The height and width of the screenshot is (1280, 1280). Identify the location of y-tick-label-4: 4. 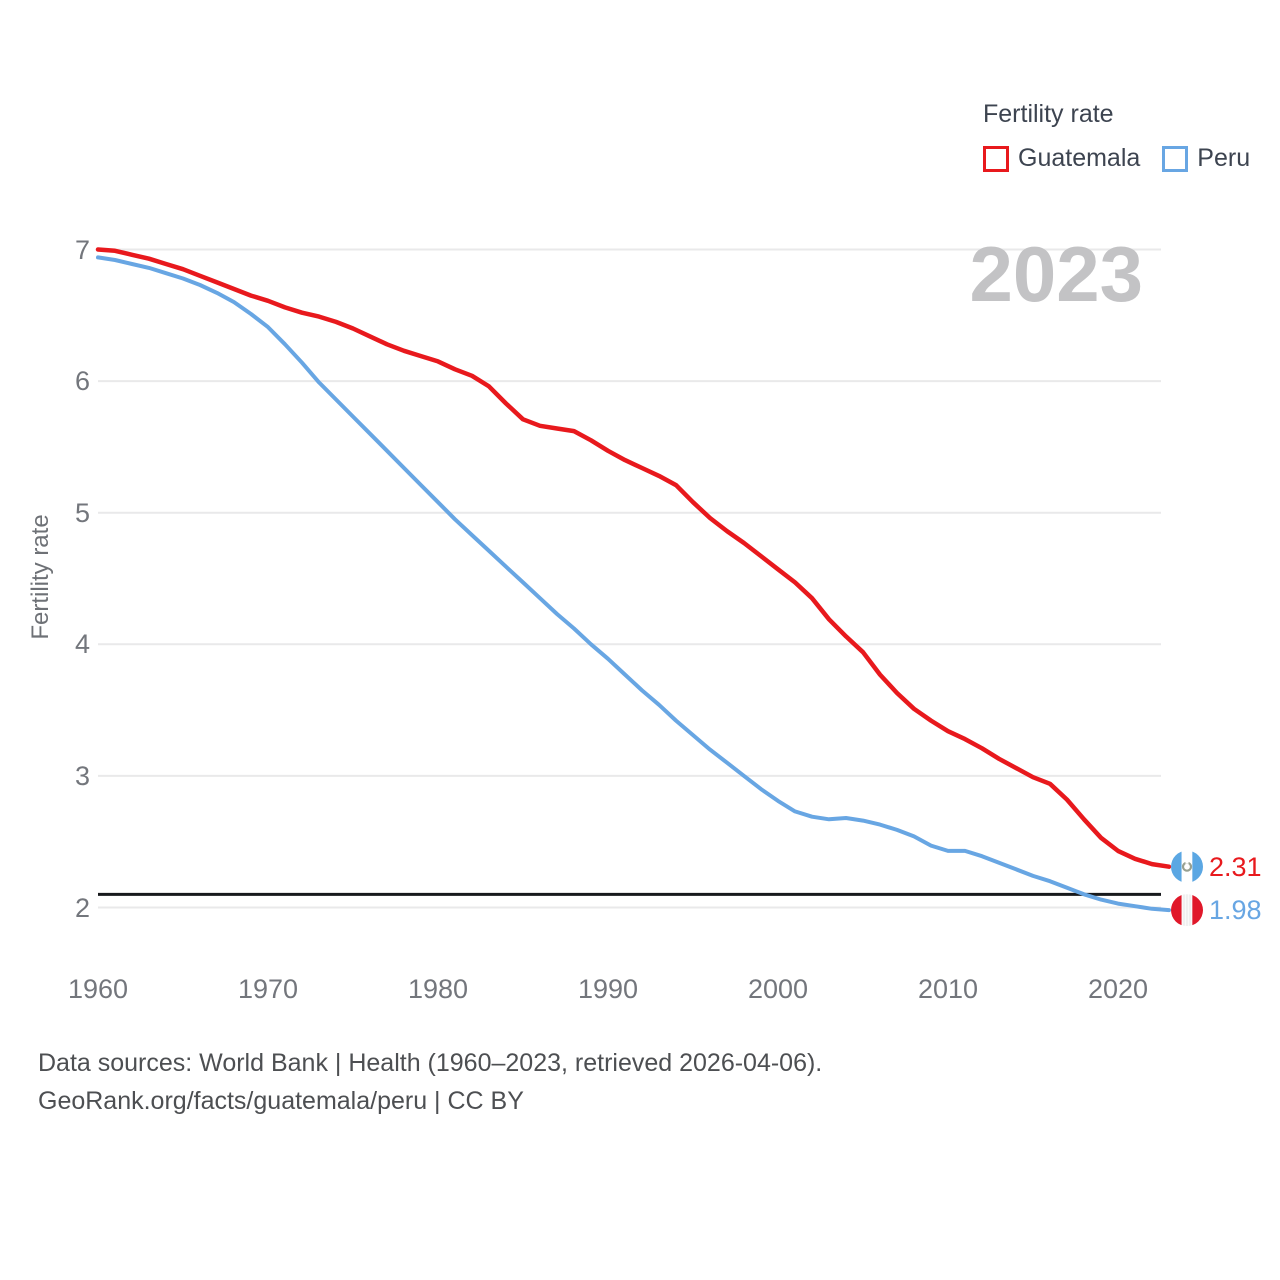
(82, 644).